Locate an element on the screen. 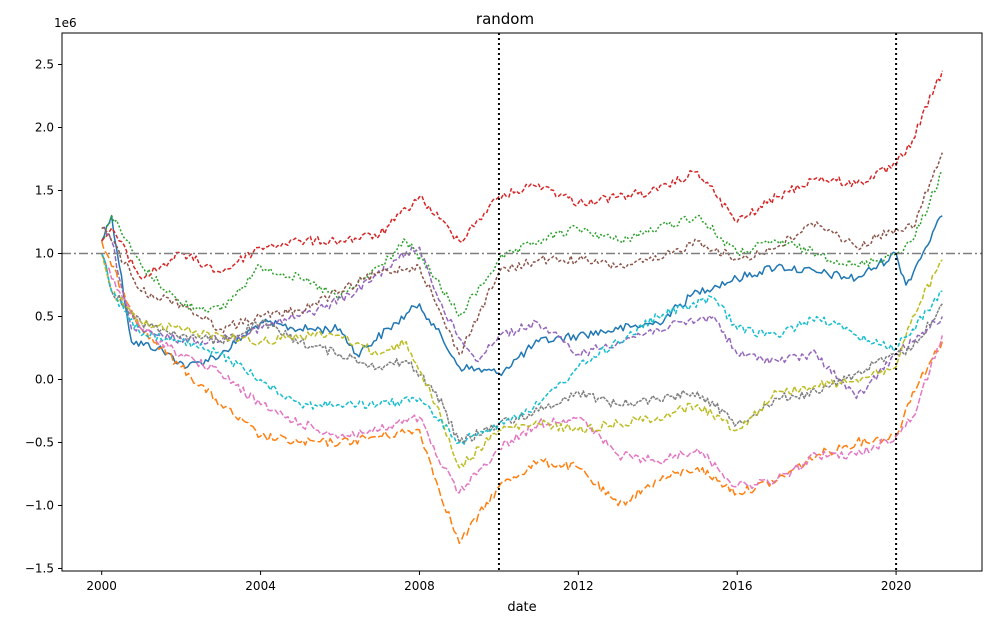  y-offset-label: 1e6 is located at coordinates (65, 23).